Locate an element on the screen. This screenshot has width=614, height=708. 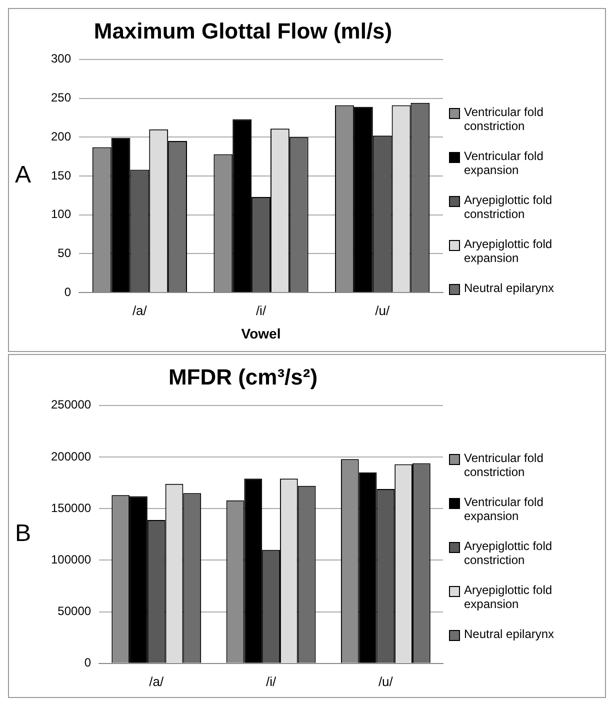
x-axis-title: Vowel is located at coordinates (261, 333).